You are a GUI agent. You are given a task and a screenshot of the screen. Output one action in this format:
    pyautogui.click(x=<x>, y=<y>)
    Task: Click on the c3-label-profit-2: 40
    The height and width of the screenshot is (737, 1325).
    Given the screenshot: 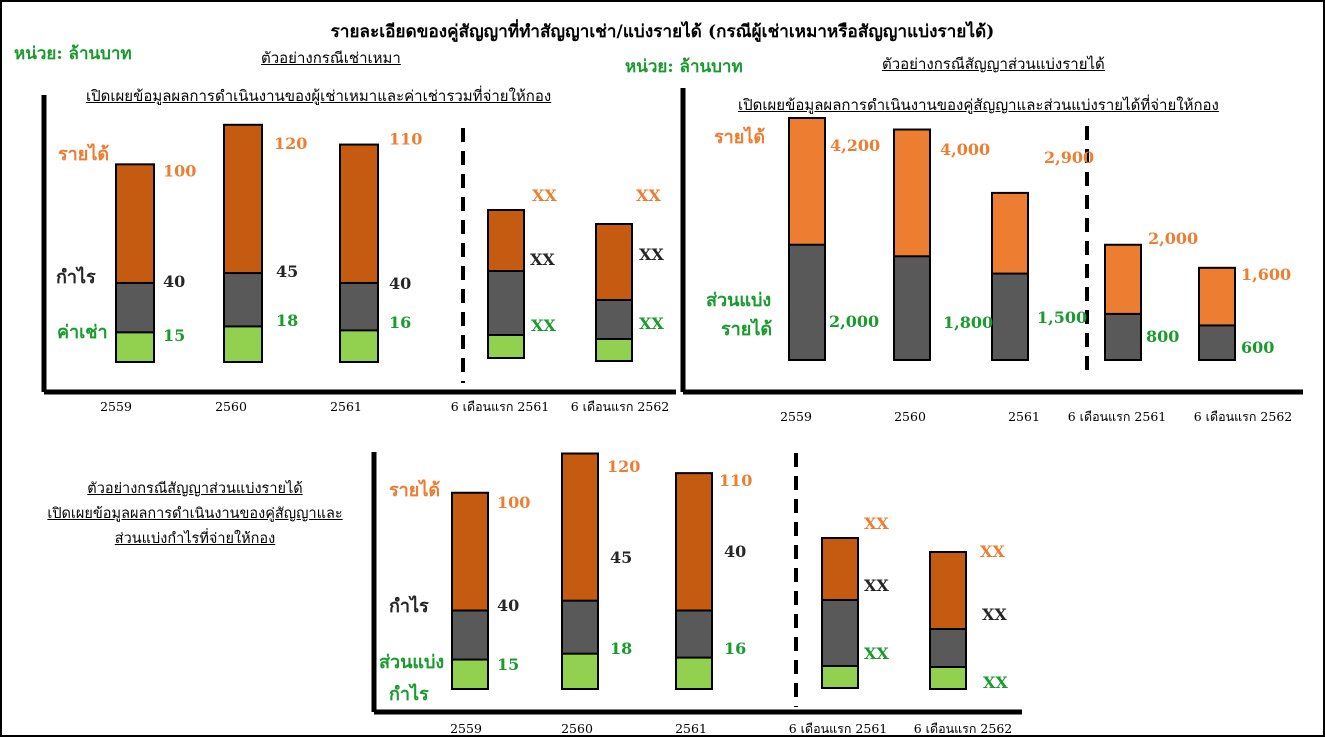 What is the action you would take?
    pyautogui.click(x=735, y=551)
    